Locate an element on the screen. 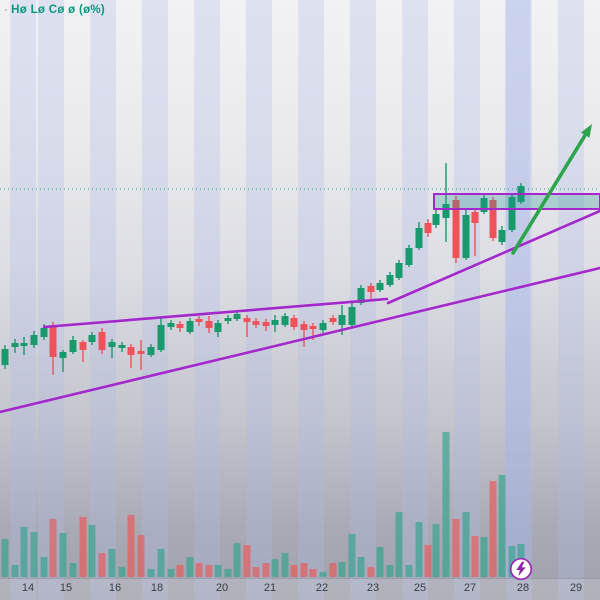  trendline-wedge-resistance is located at coordinates (215, 313).